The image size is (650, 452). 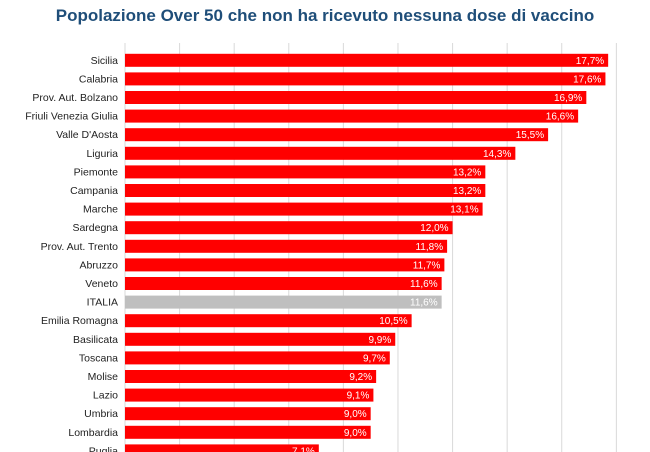 I want to click on category-label: Sicilia, so click(x=105, y=61).